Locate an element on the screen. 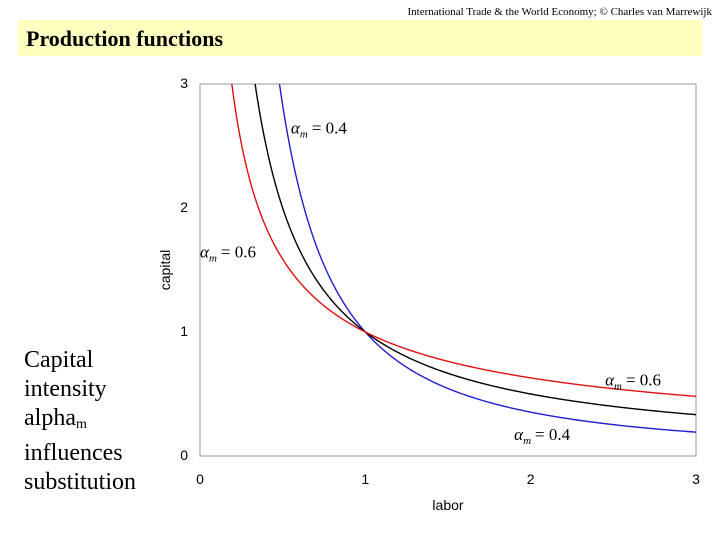 The width and height of the screenshot is (720, 540). y-tick-label: 3 is located at coordinates (184, 83).